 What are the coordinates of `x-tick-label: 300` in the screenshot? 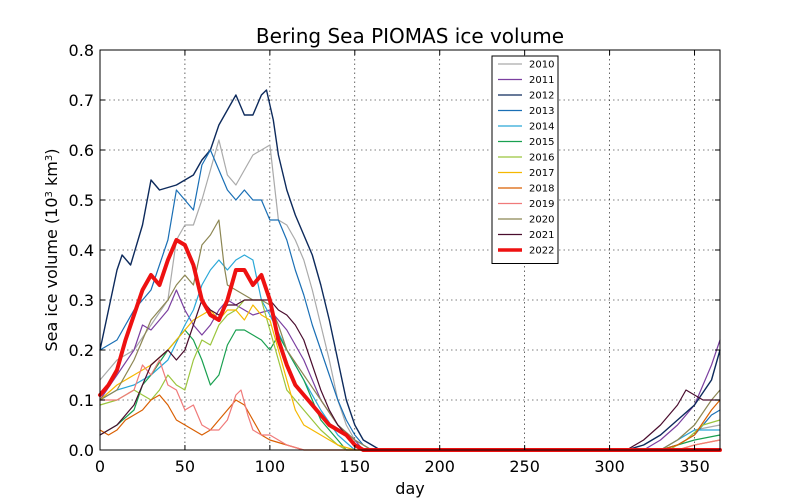 It's located at (609, 466).